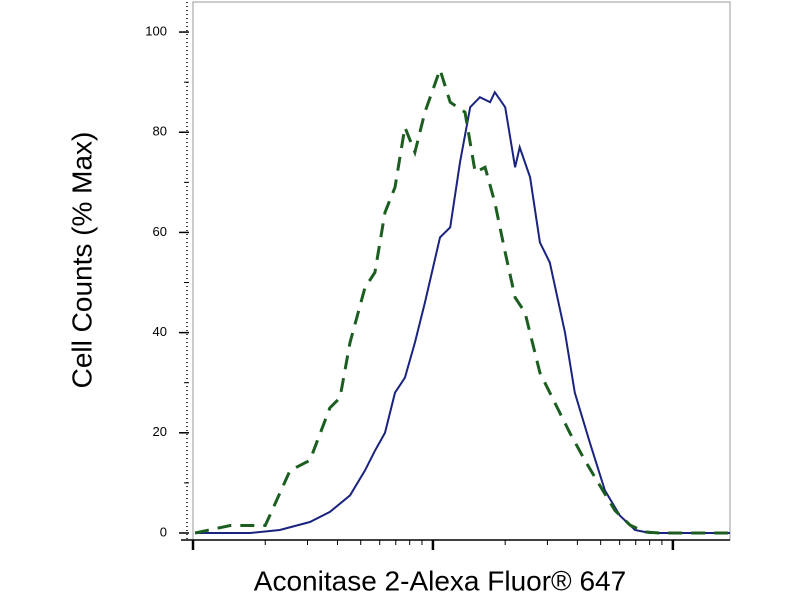 The image size is (800, 600). What do you see at coordinates (440, 580) in the screenshot?
I see `x-axis-title: Aconitase 2-Alexa Fluor® 647` at bounding box center [440, 580].